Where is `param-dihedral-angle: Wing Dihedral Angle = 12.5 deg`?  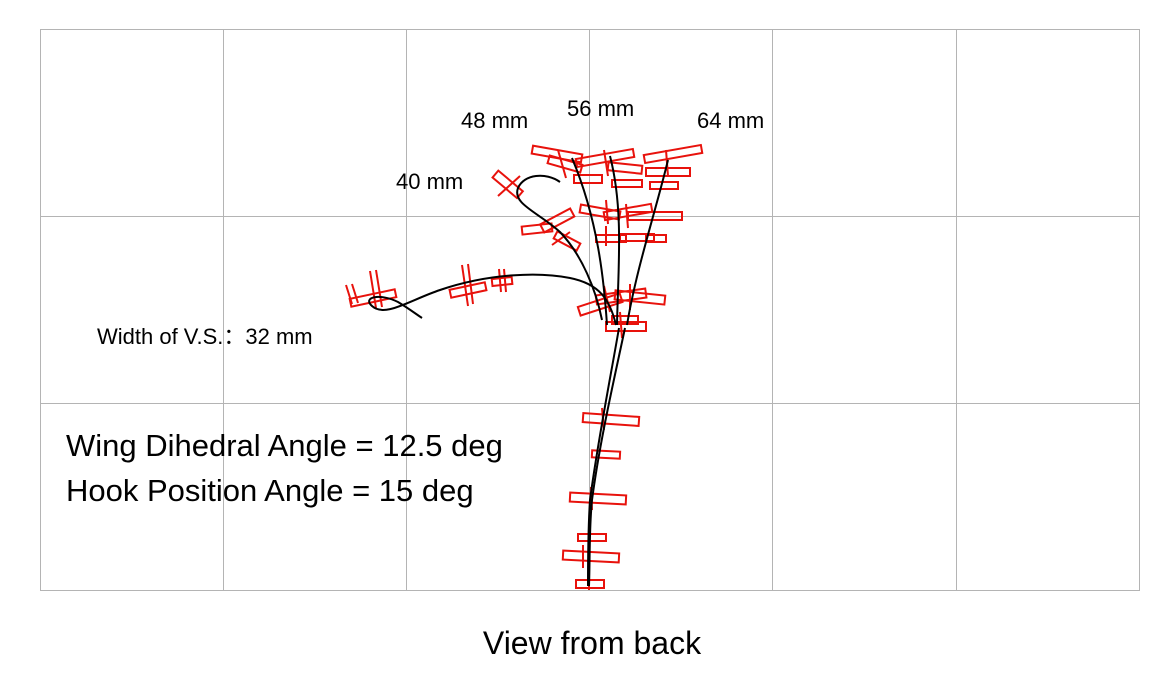 param-dihedral-angle: Wing Dihedral Angle = 12.5 deg is located at coordinates (284, 445).